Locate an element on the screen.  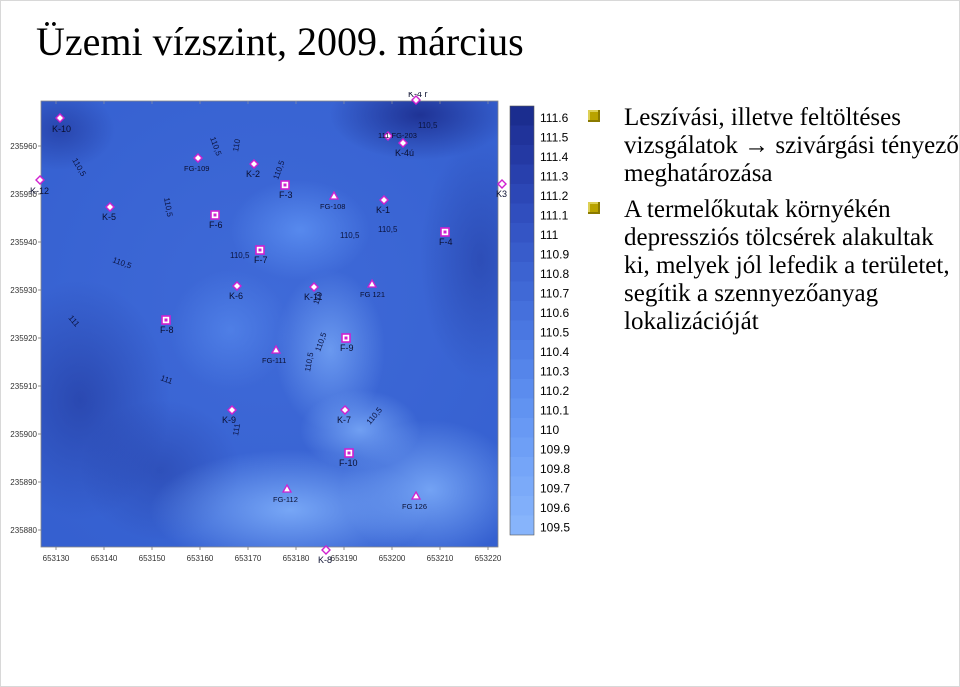
legend-label: 109.8 is located at coordinates (555, 469).